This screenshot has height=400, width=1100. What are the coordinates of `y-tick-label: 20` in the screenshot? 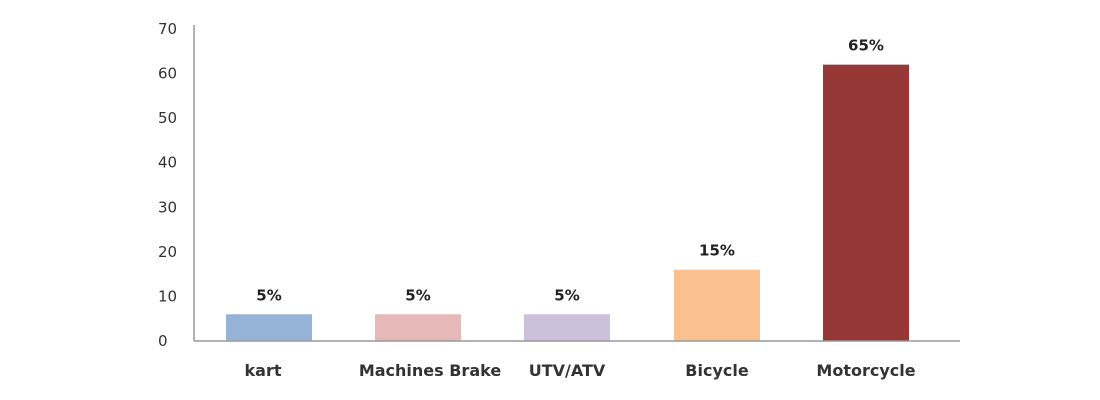 It's located at (167, 252).